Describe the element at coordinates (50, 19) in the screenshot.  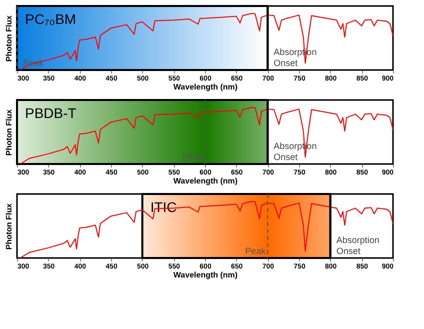
I see `band-label: PC₇₀BM` at that location.